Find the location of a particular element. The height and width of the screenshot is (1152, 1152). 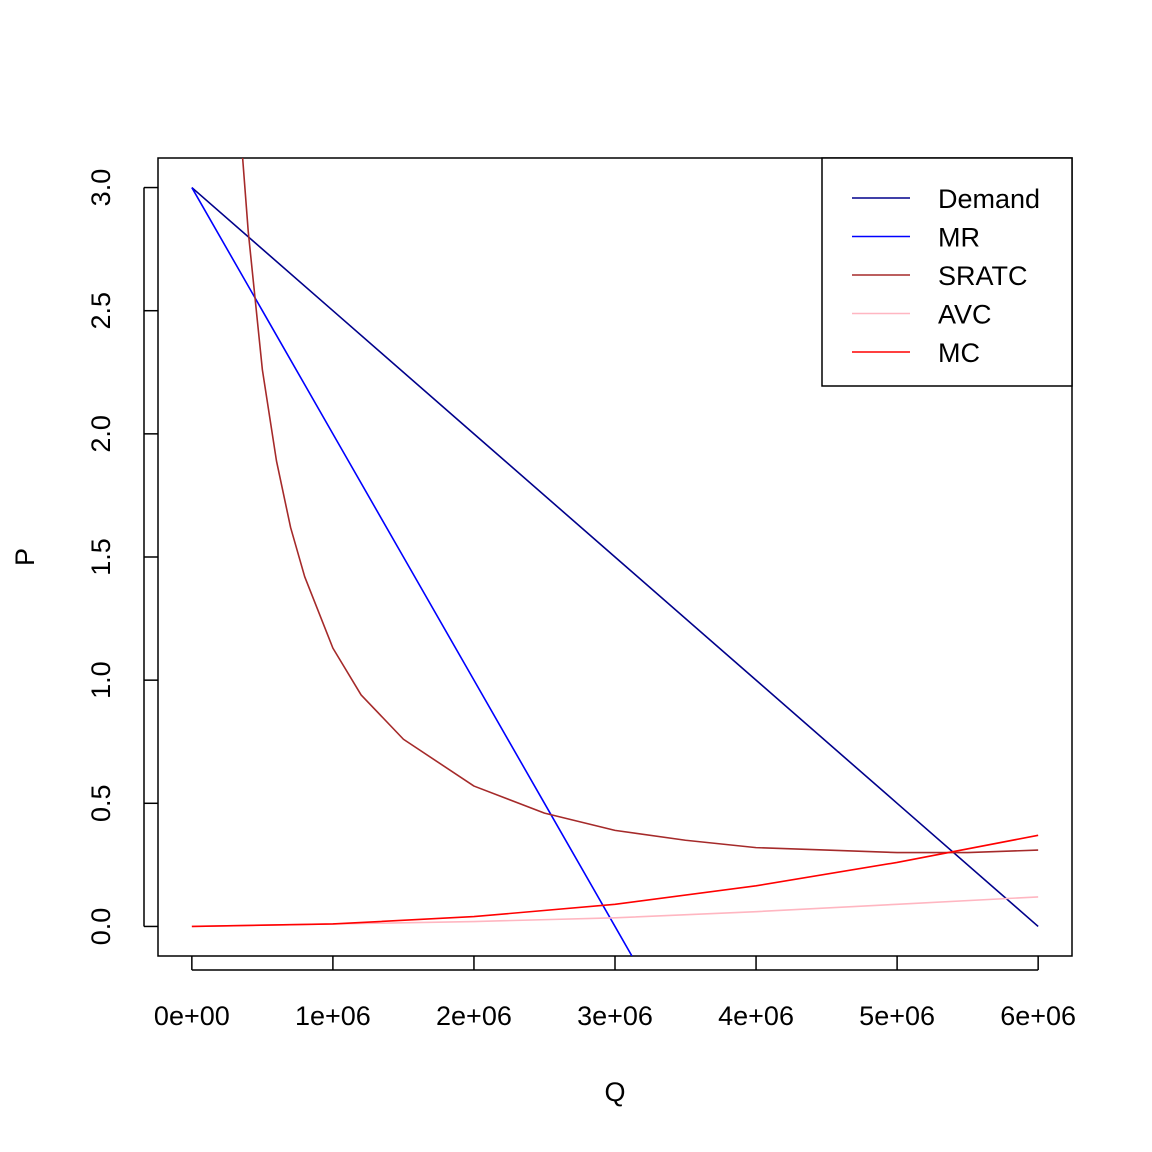

legend-label: SRATC is located at coordinates (983, 276).